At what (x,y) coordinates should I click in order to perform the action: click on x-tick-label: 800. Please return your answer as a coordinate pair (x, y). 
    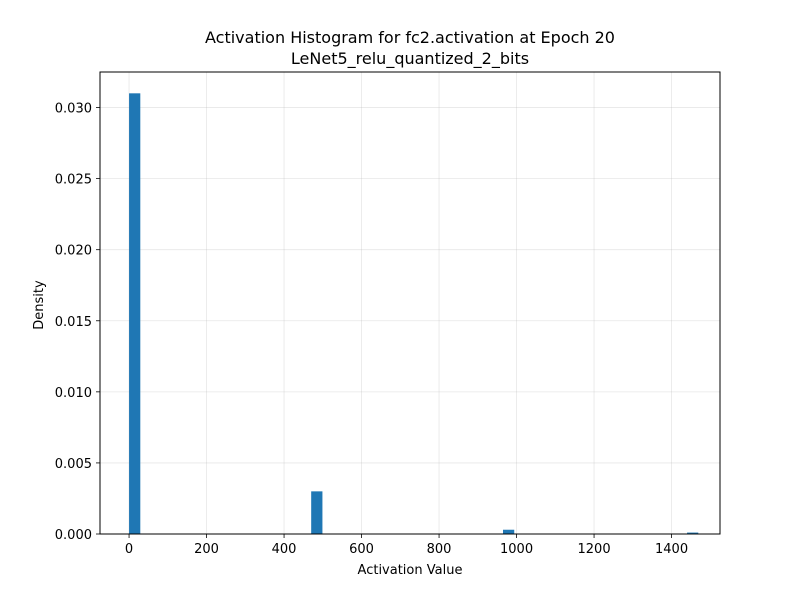
    Looking at the image, I should click on (439, 549).